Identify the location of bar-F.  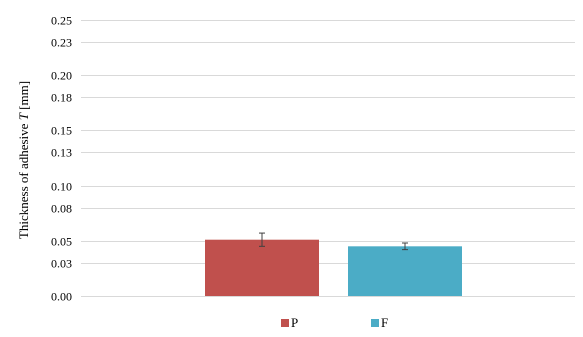
(405, 271).